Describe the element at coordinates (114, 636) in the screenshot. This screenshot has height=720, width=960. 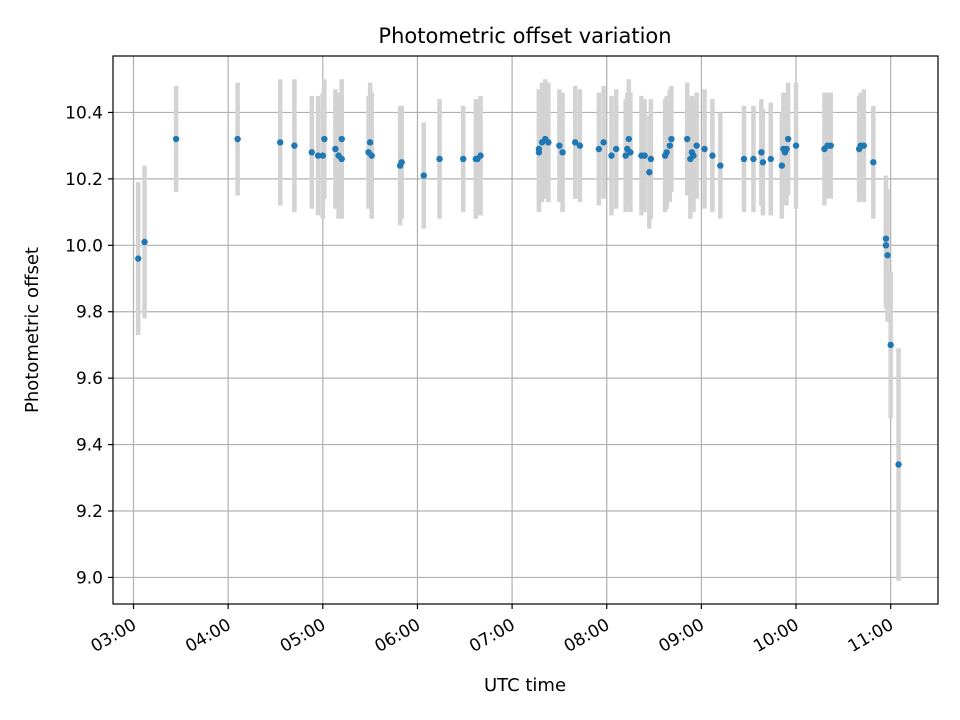
I see `x-tick-label: 03:00` at that location.